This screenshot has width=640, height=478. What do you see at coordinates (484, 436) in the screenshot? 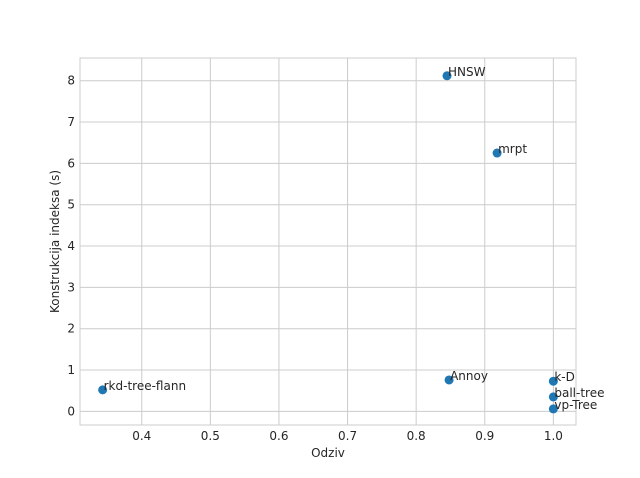
I see `x-tick-label: 0.9` at bounding box center [484, 436].